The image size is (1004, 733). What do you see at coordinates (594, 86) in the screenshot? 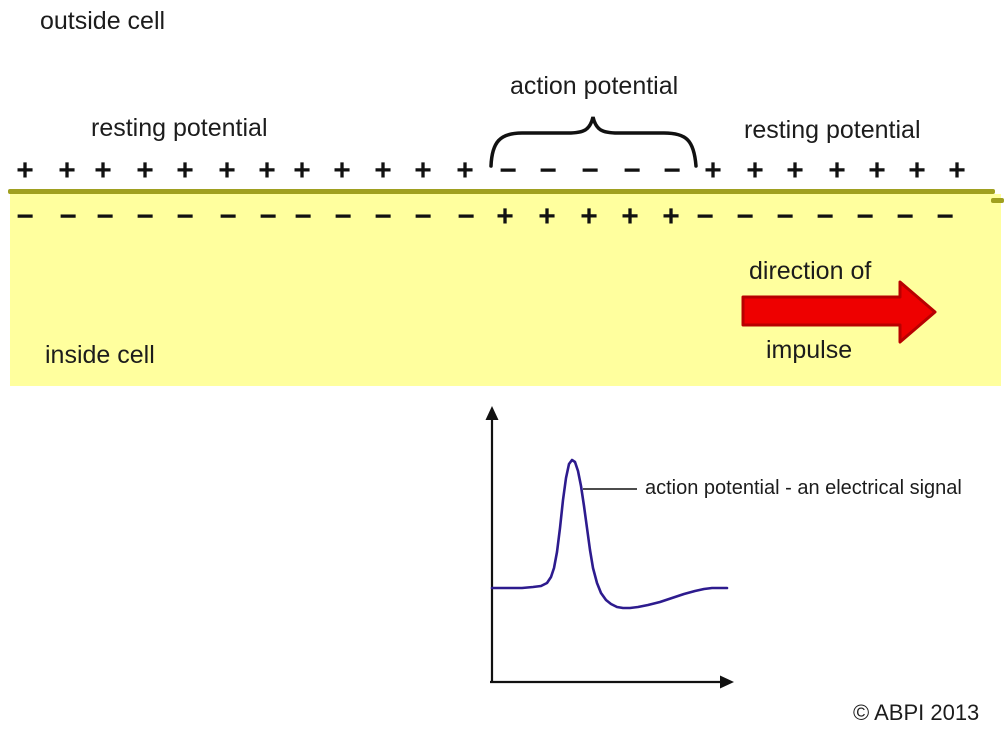
I see `action-potential-label: action potential` at bounding box center [594, 86].